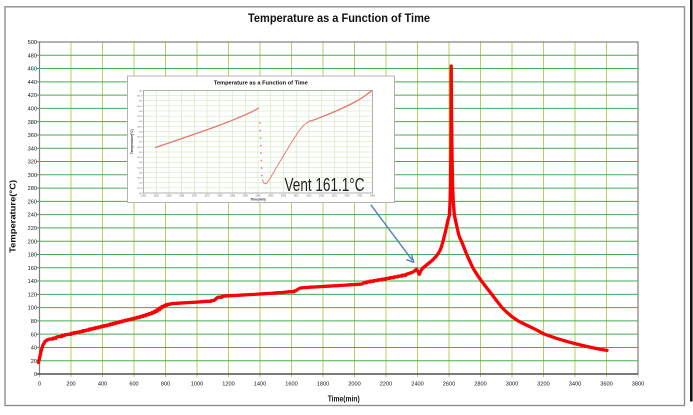 The image size is (693, 415). Describe the element at coordinates (575, 385) in the screenshot. I see `svg-text: 3400` at that location.